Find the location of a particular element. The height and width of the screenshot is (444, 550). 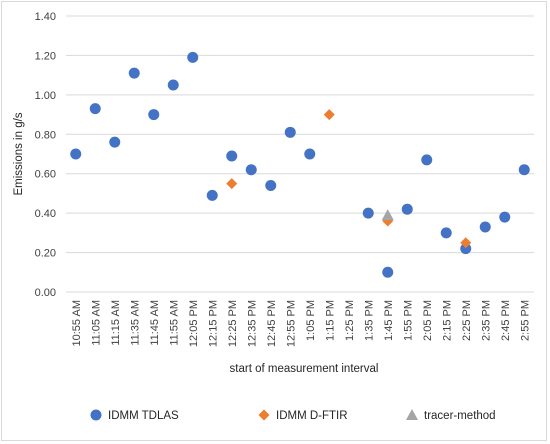

x-tick-label: 11:05 AM is located at coordinates (96, 323).